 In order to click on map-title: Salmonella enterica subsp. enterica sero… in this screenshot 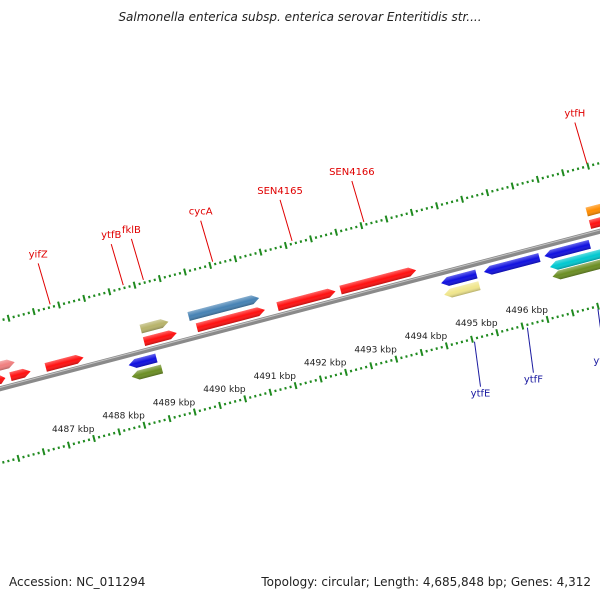, I will do `click(300, 17)`.